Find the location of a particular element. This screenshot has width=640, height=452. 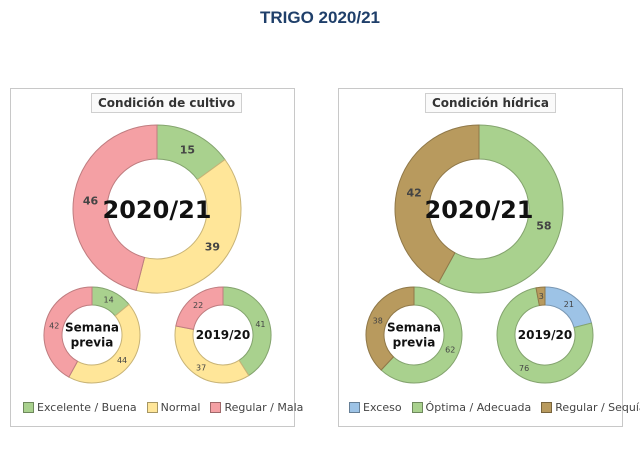

donut-value-label: 22 is located at coordinates (198, 305).